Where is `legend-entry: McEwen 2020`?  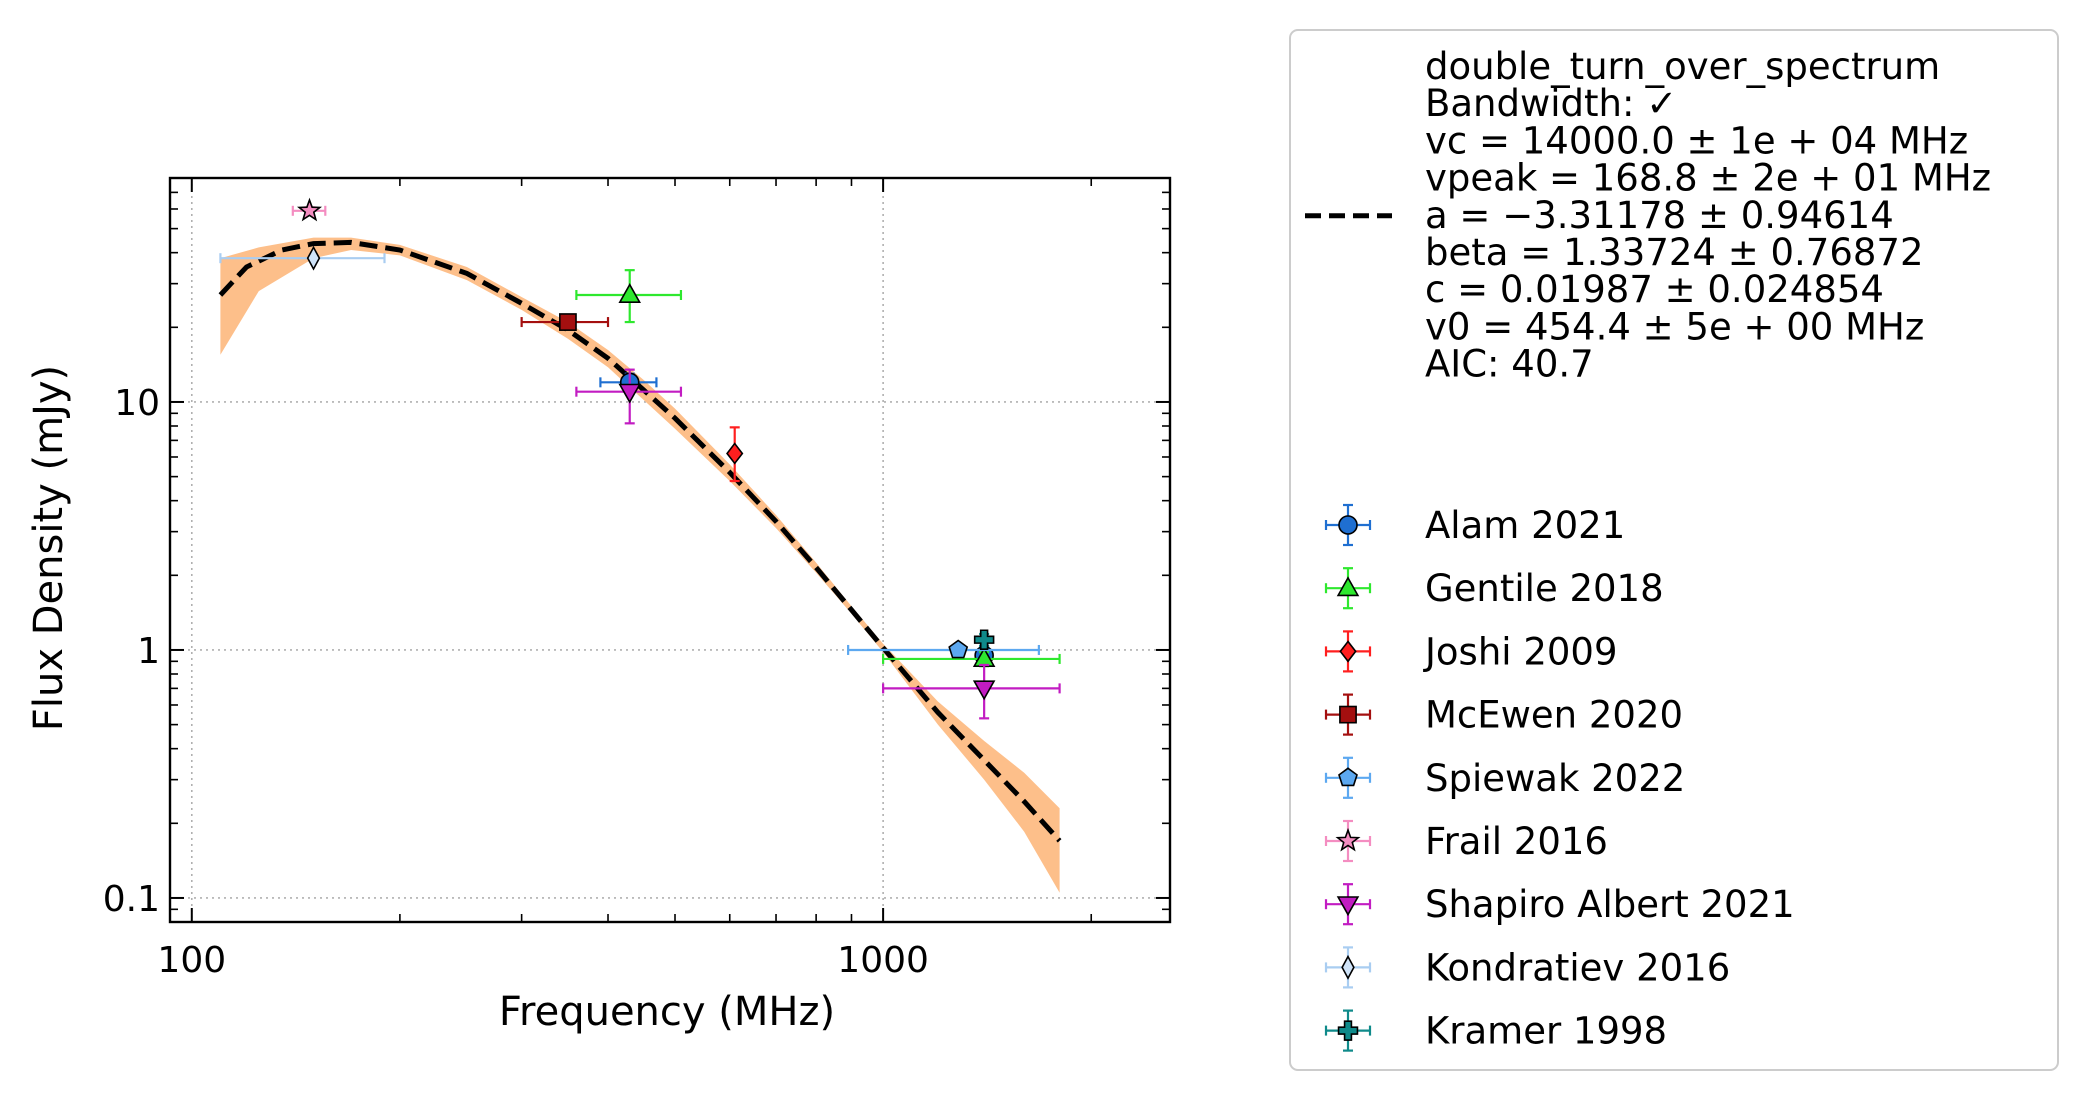 legend-entry: McEwen 2020 is located at coordinates (1503, 715).